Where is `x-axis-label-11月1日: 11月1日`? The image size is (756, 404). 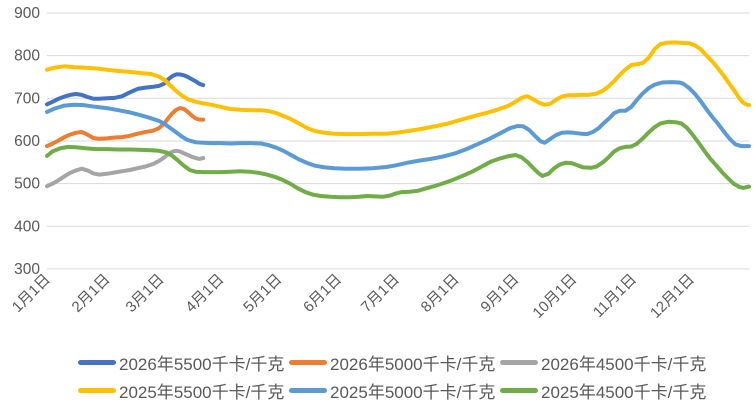 x-axis-label-11月1日: 11月1日 is located at coordinates (615, 296).